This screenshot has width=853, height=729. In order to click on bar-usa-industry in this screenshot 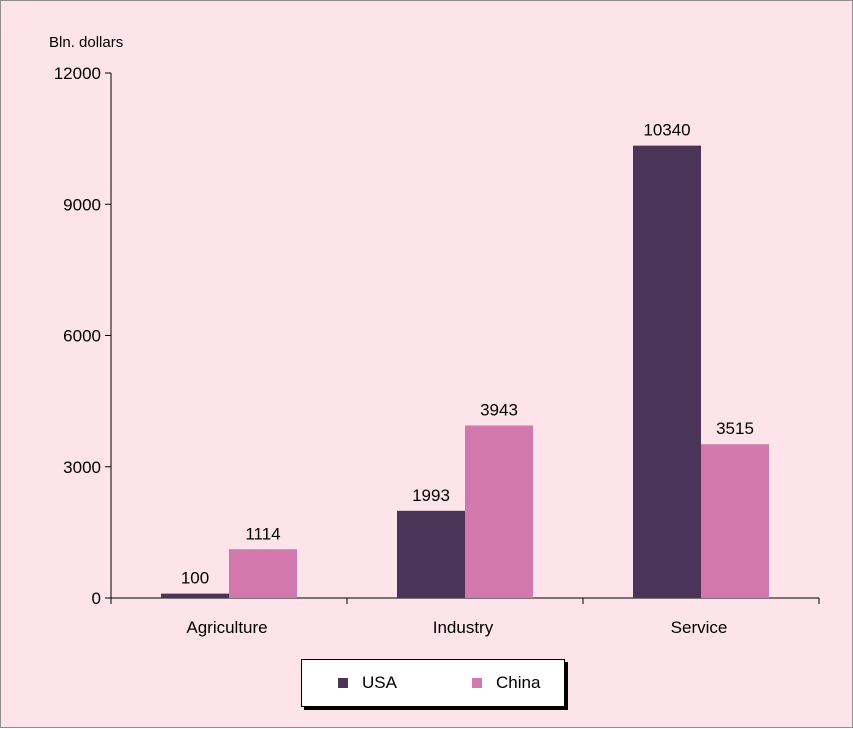, I will do `click(431, 554)`.